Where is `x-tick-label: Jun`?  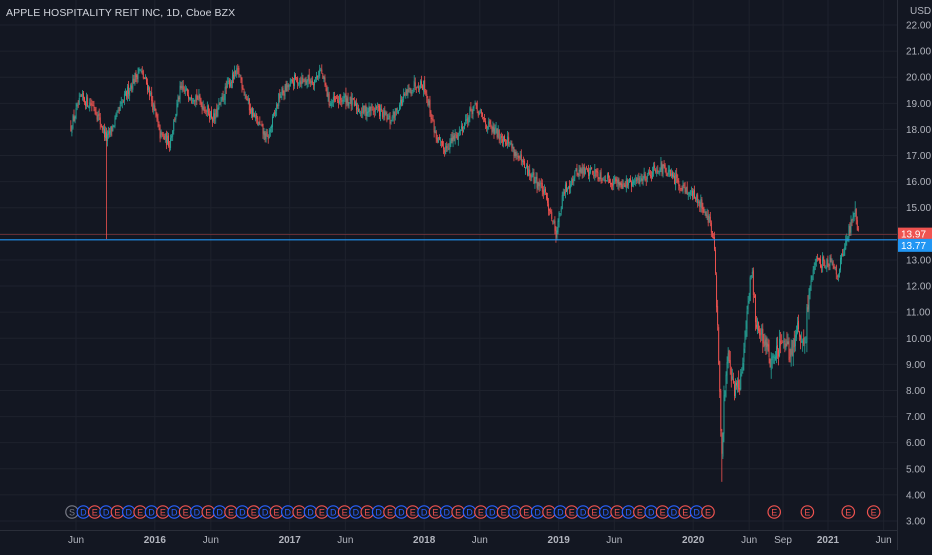
x-tick-label: Jun is located at coordinates (614, 540).